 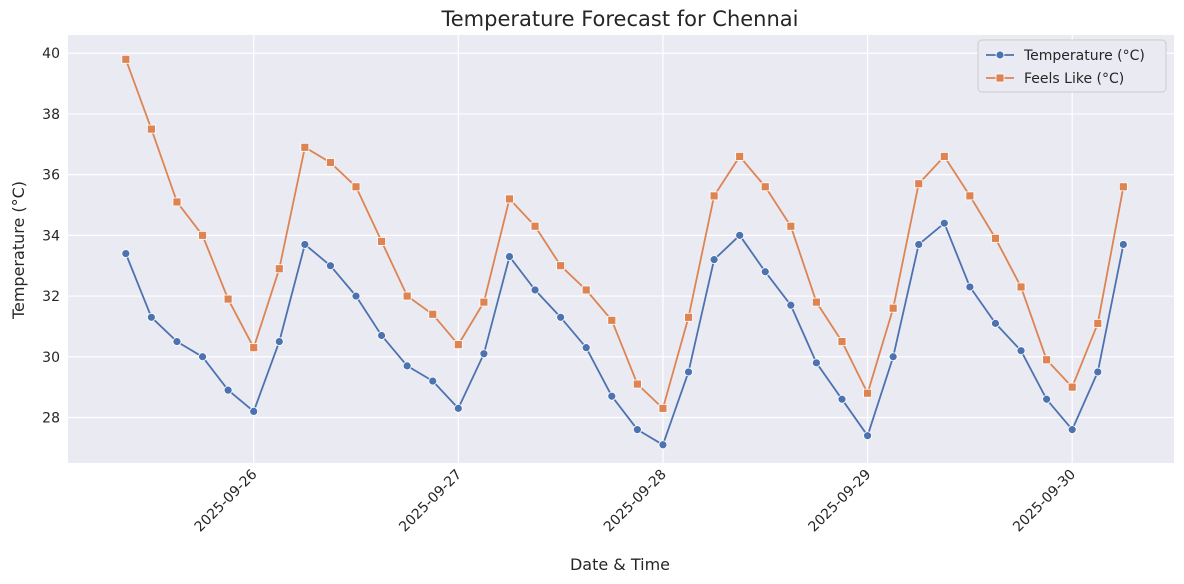 I want to click on y-tick-label: 32, so click(x=51, y=297).